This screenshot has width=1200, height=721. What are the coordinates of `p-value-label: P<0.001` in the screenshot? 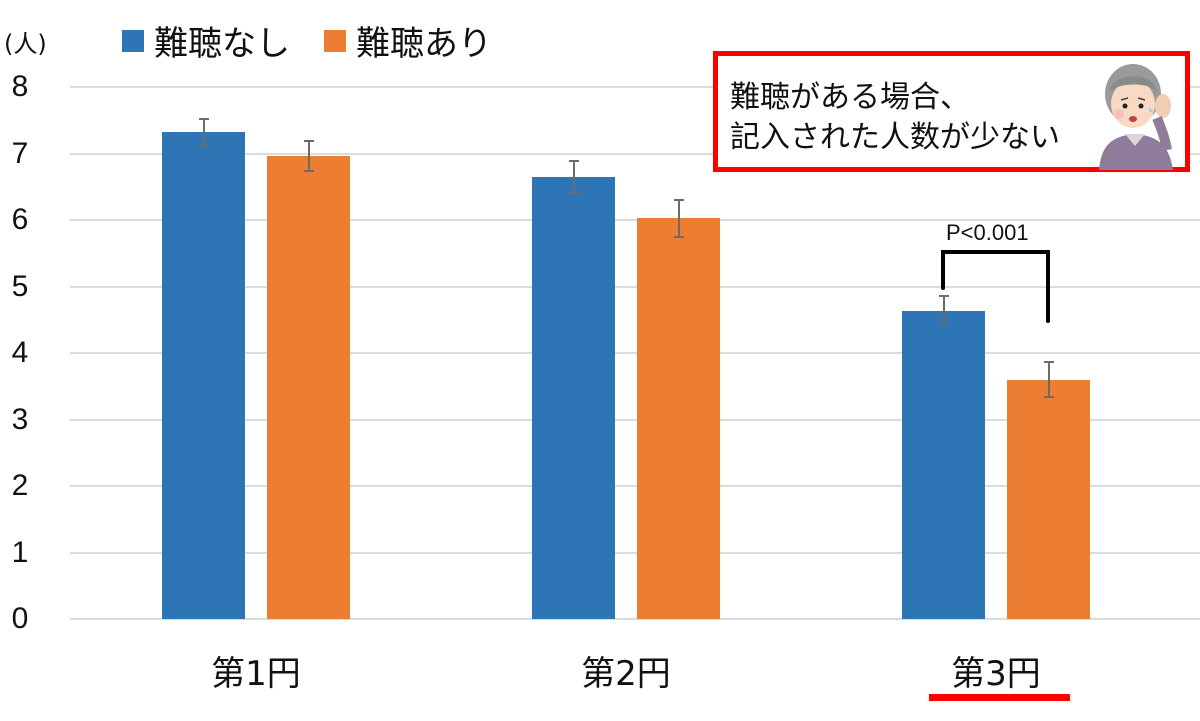 It's located at (987, 232).